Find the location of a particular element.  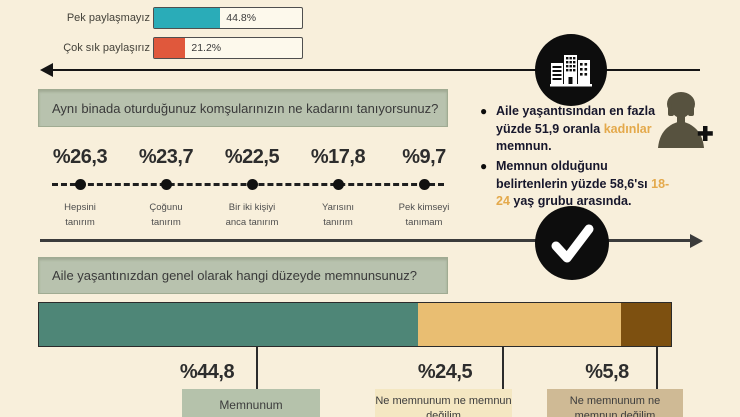

check-icon is located at coordinates (572, 243).